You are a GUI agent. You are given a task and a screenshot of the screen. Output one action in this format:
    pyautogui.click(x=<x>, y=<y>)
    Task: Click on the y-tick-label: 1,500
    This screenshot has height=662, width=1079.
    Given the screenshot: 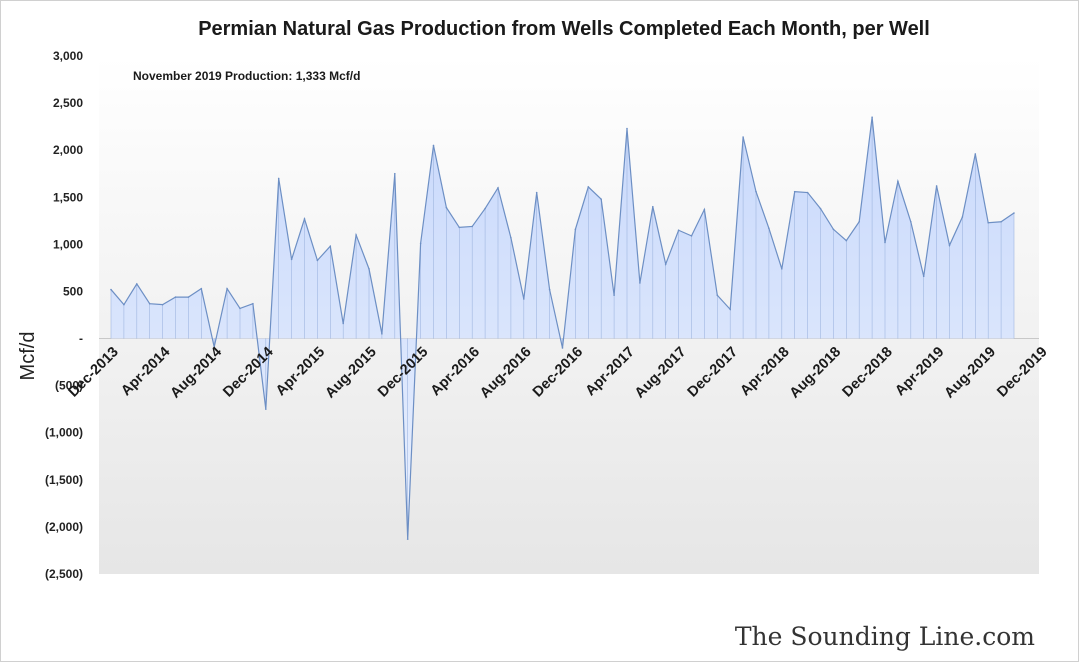 What is the action you would take?
    pyautogui.click(x=68, y=197)
    